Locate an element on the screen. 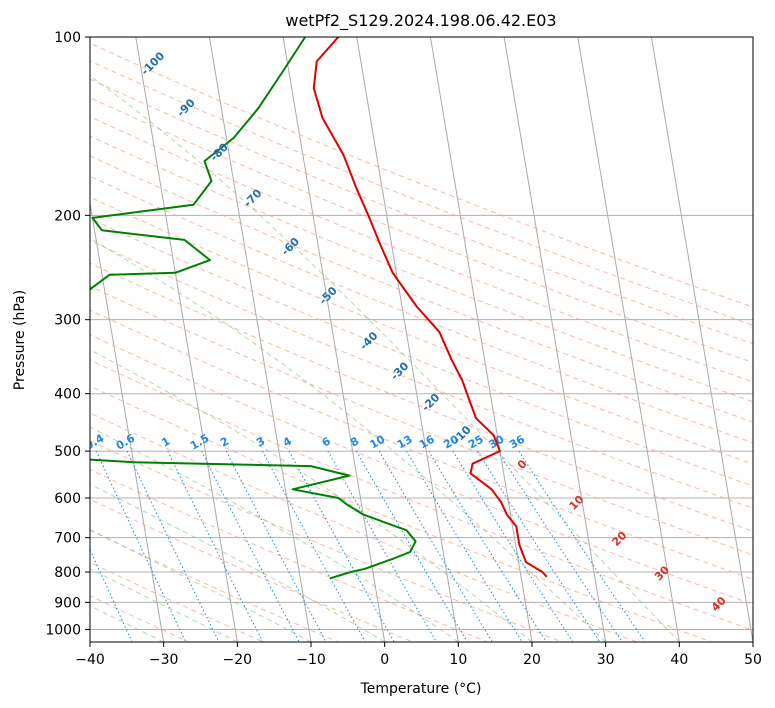  x-tick-label: 10 is located at coordinates (458, 660).